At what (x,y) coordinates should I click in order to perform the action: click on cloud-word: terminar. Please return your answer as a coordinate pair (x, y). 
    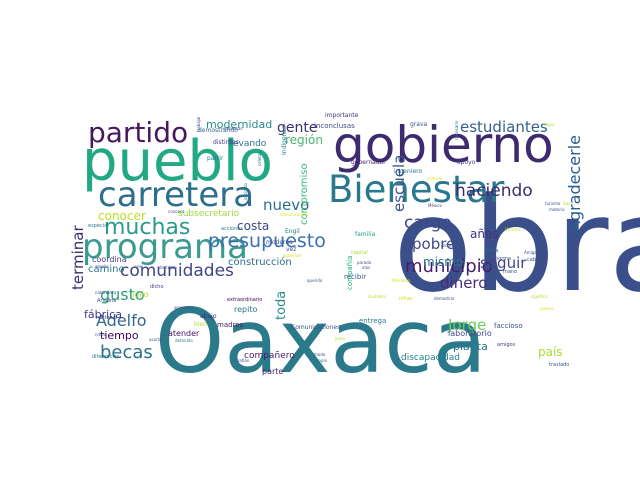
    Looking at the image, I should click on (78, 257).